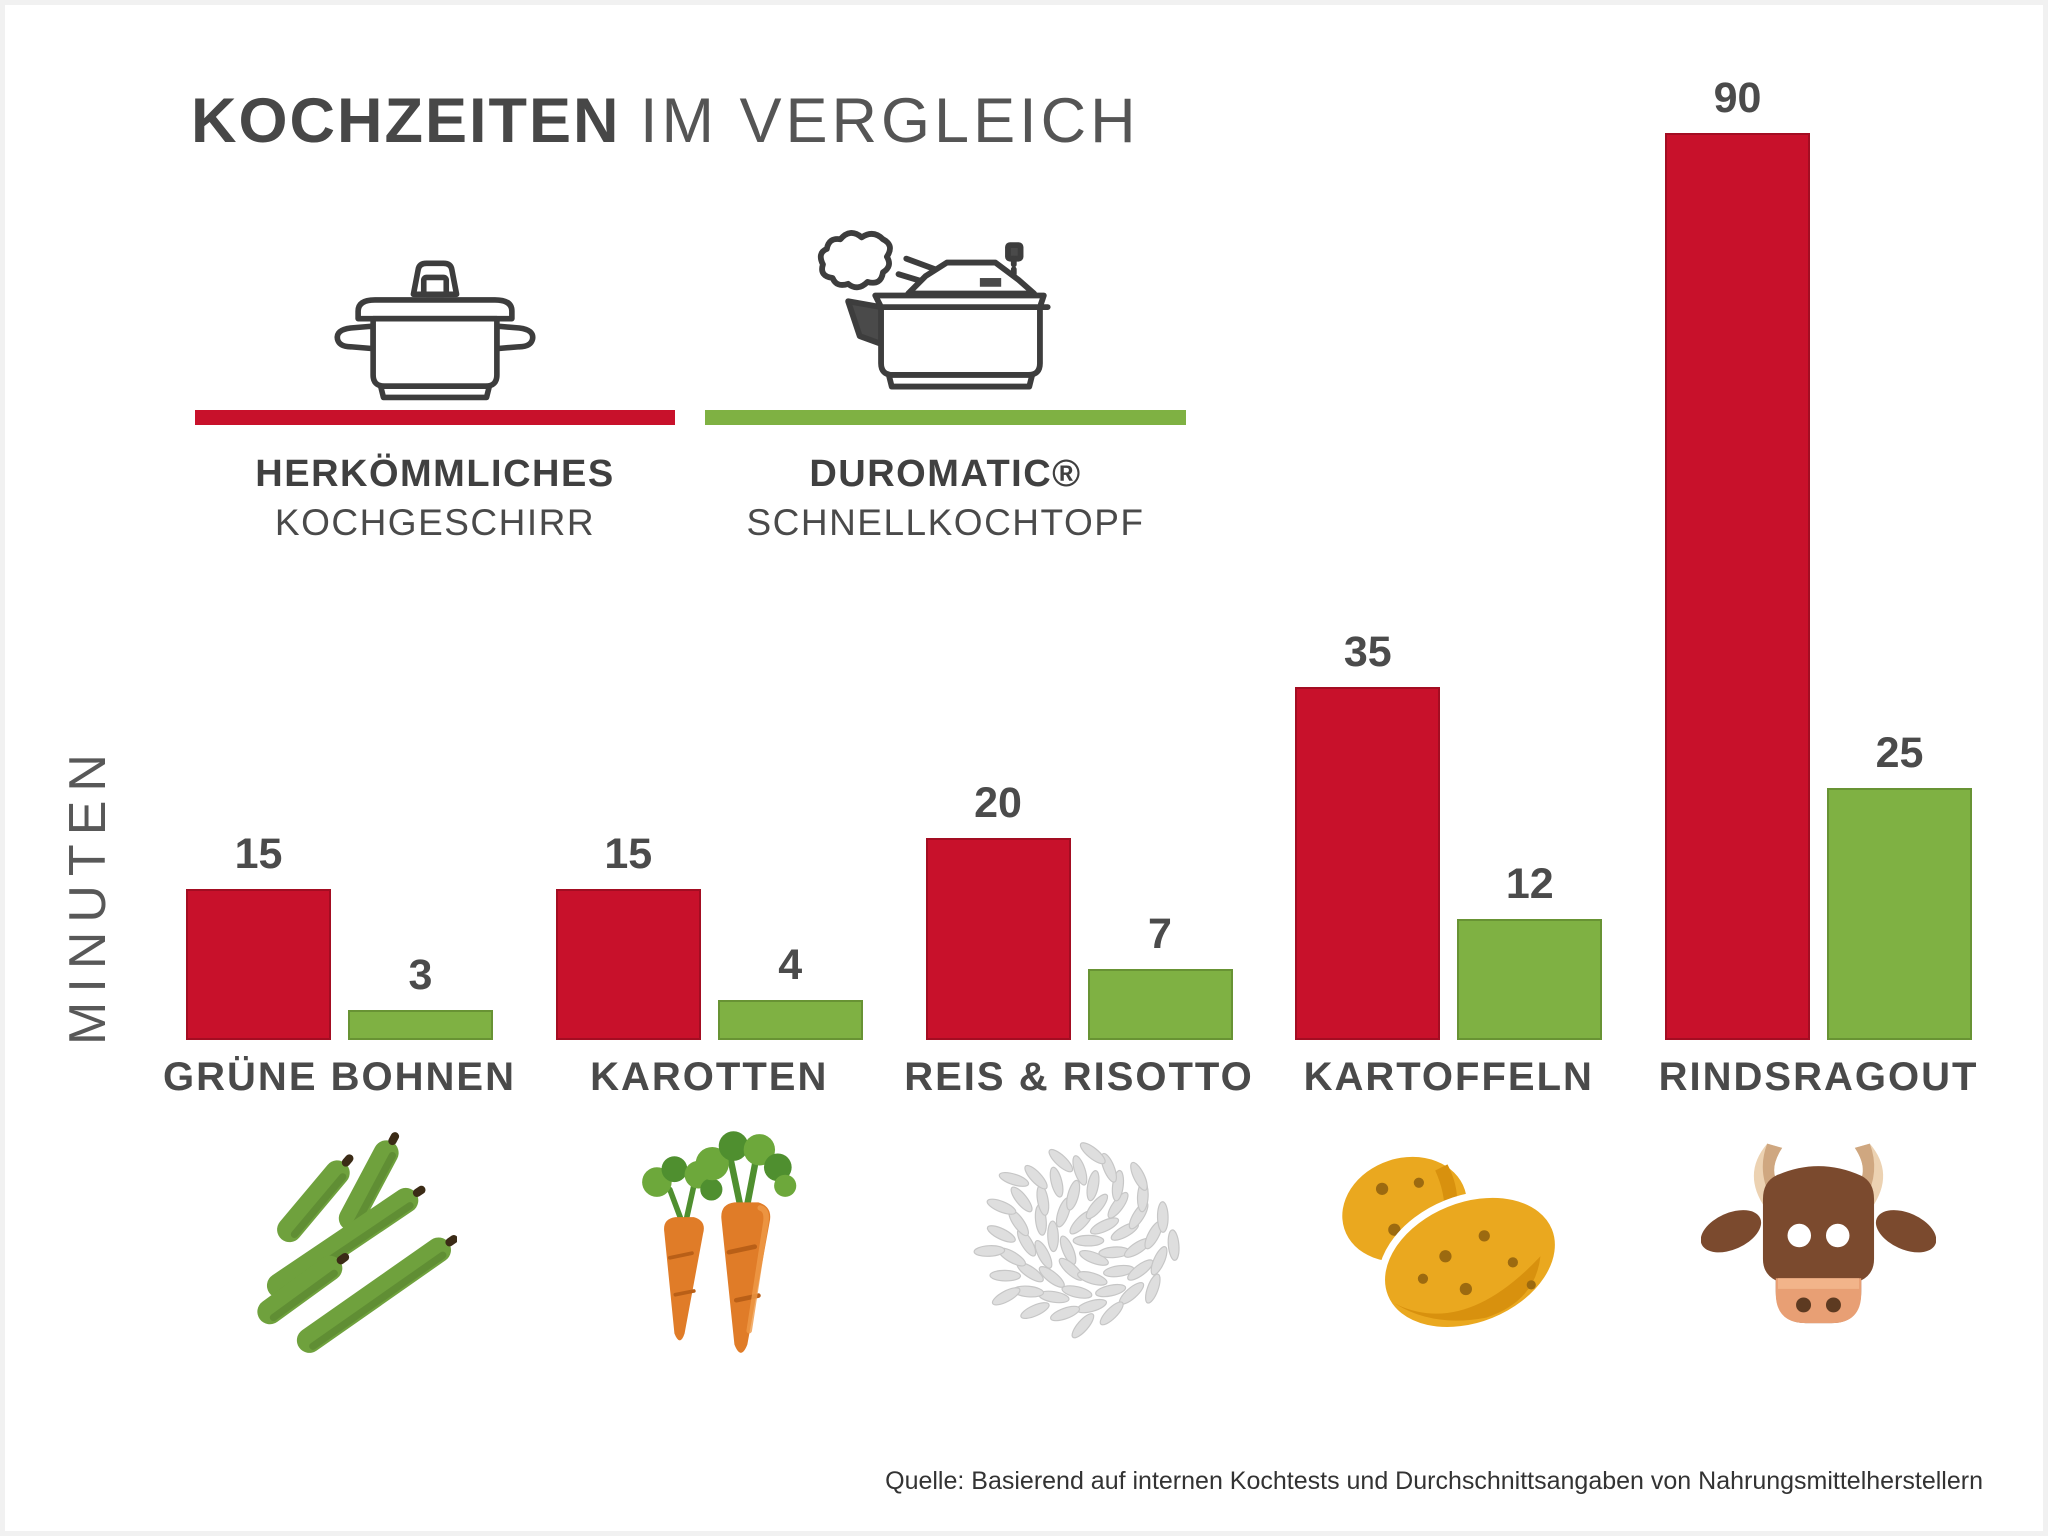 Image resolution: width=2048 pixels, height=1536 pixels. What do you see at coordinates (435, 328) in the screenshot?
I see `pot-icon` at bounding box center [435, 328].